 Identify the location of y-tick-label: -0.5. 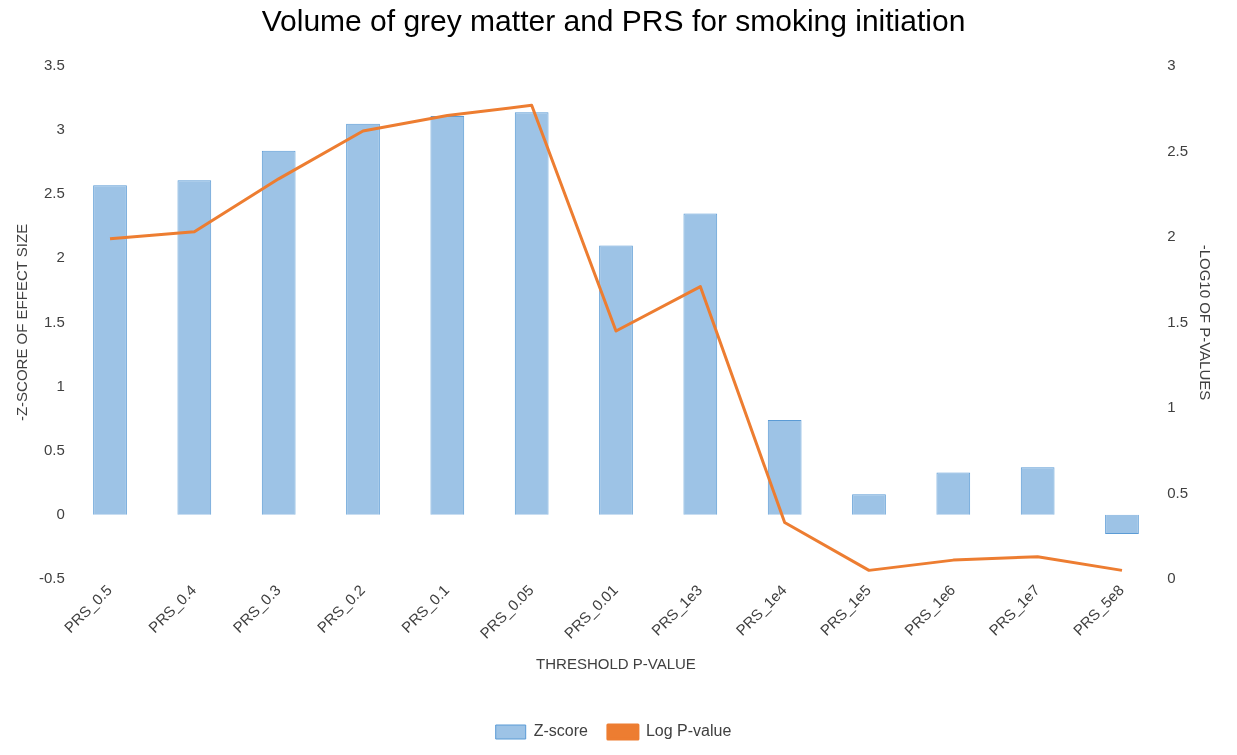
(51, 578).